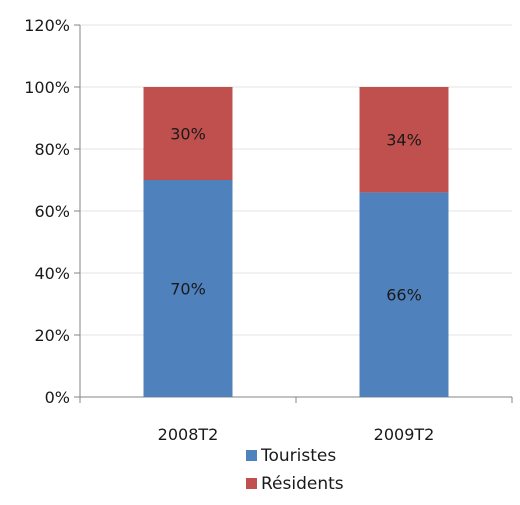  I want to click on bar-r-sidents-2008t2, so click(188, 133).